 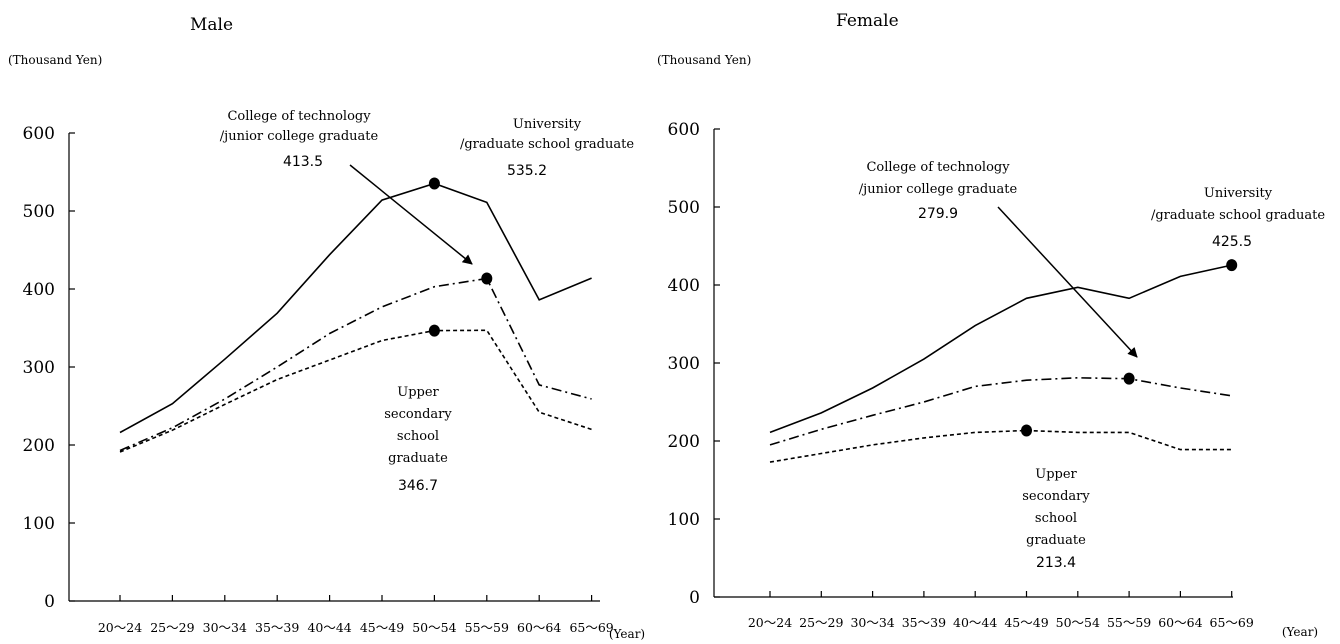 I want to click on annotation-value: 213.4, so click(x=1056, y=563).